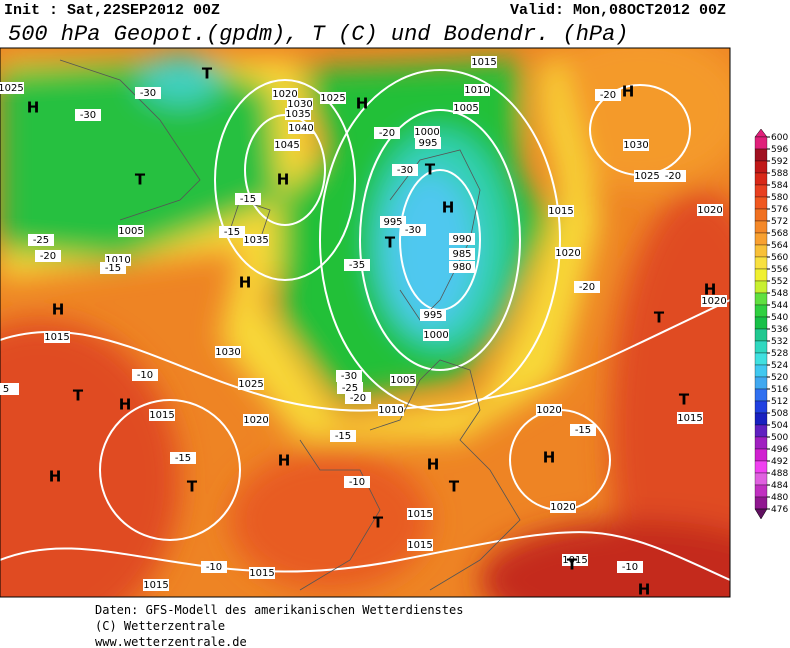  What do you see at coordinates (779, 258) in the screenshot?
I see `colorbar-label: 560` at bounding box center [779, 258].